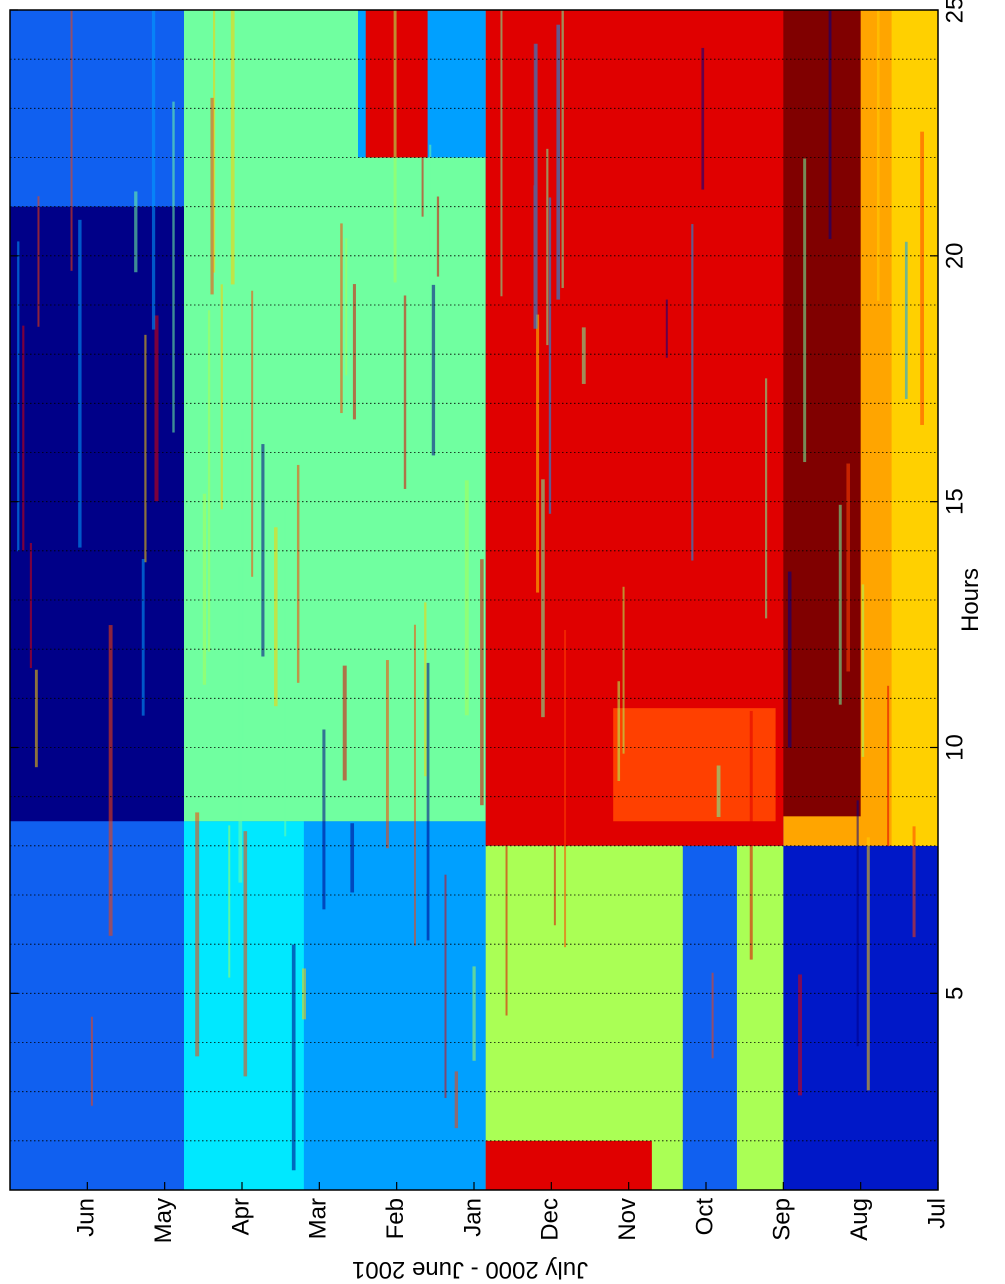 This screenshot has width=1005, height=1284. What do you see at coordinates (859, 1219) in the screenshot?
I see `y-tick-label: Aug` at bounding box center [859, 1219].